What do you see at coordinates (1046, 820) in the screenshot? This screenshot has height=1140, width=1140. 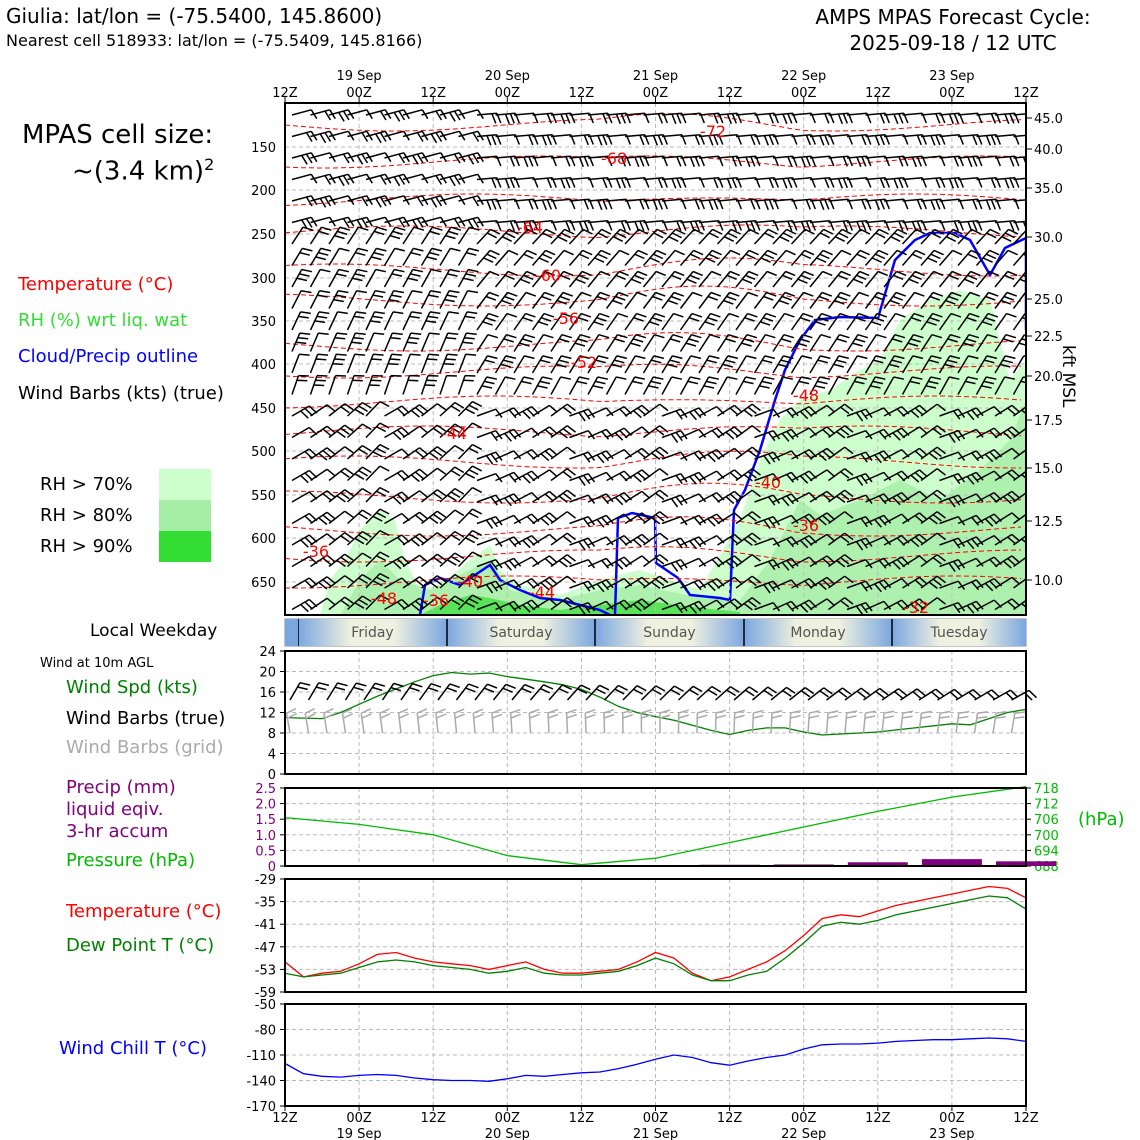 I see `pressure-tick-label: 706` at bounding box center [1046, 820].